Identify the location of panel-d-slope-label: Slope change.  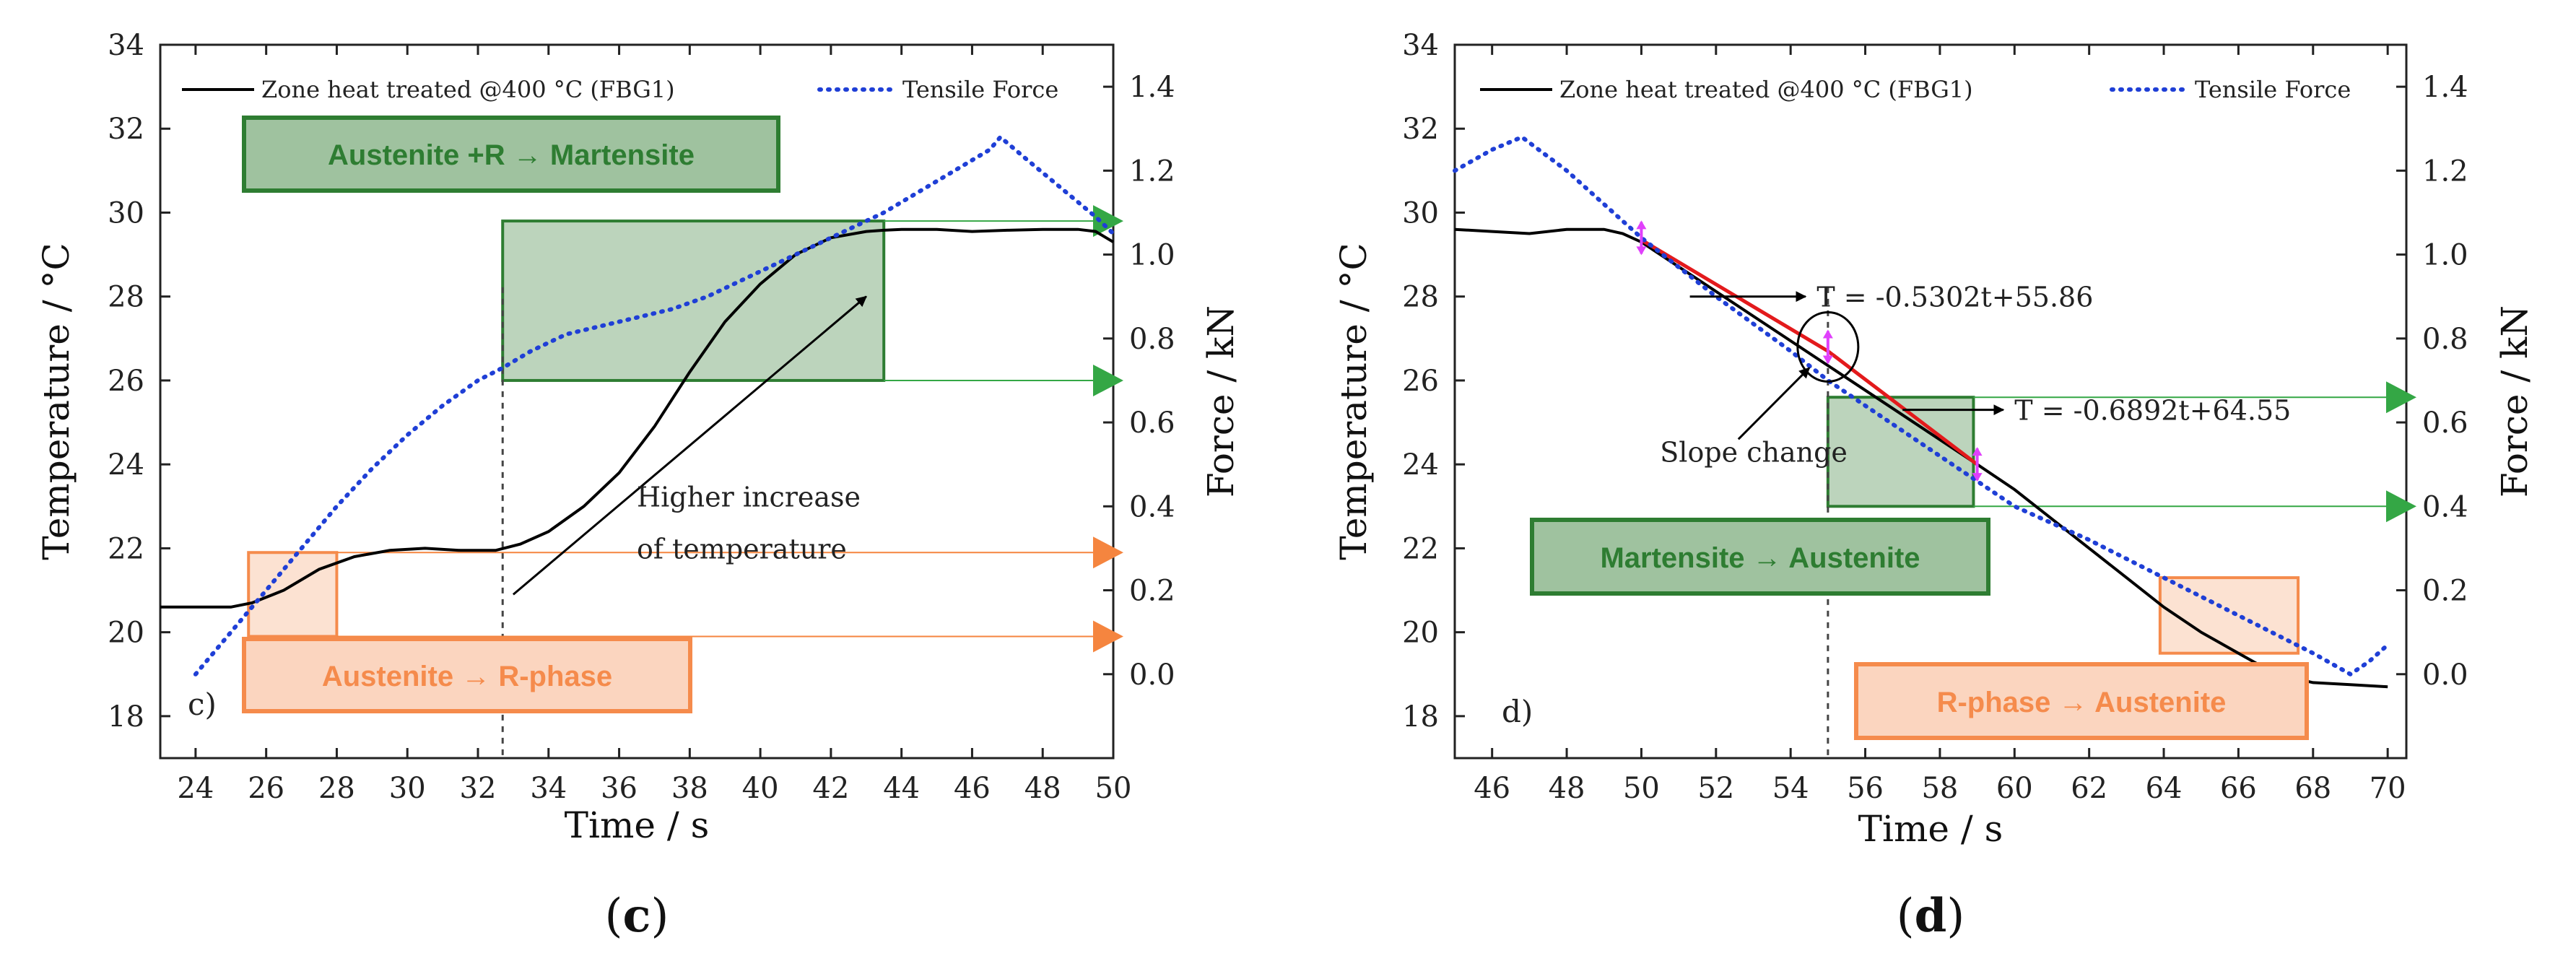
(1754, 453).